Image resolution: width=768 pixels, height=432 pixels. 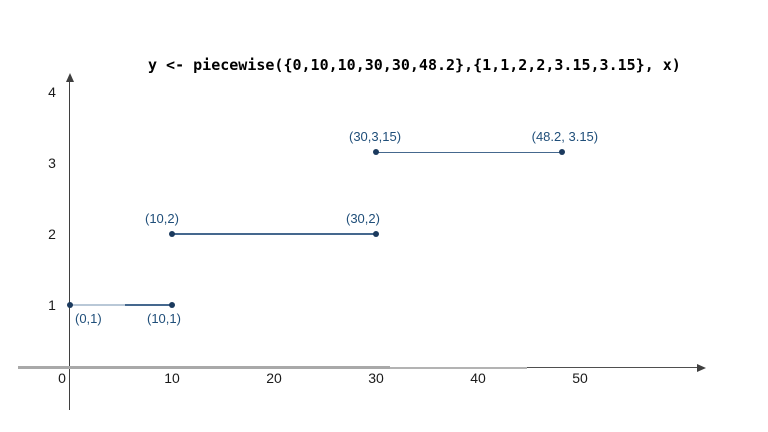 What do you see at coordinates (162, 218) in the screenshot?
I see `point-label: (10,2)` at bounding box center [162, 218].